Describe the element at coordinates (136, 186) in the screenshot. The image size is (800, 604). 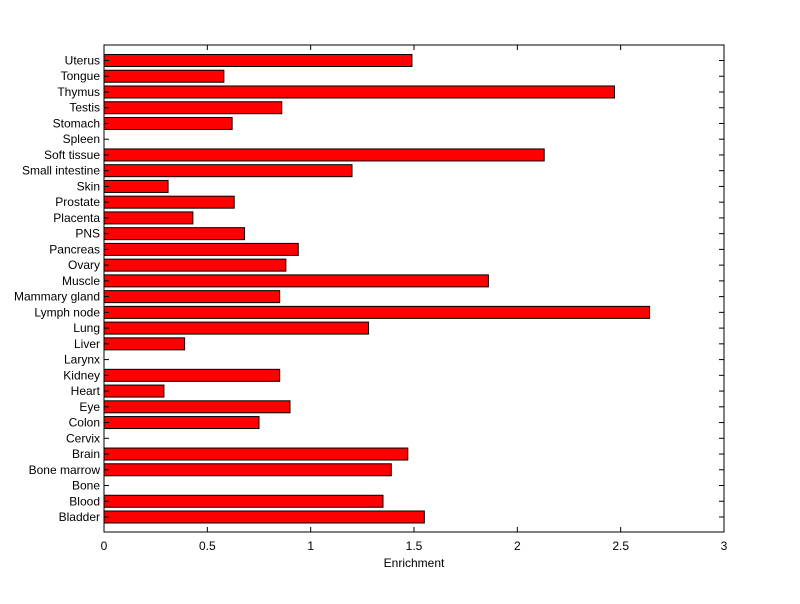
I see `bar-skin` at that location.